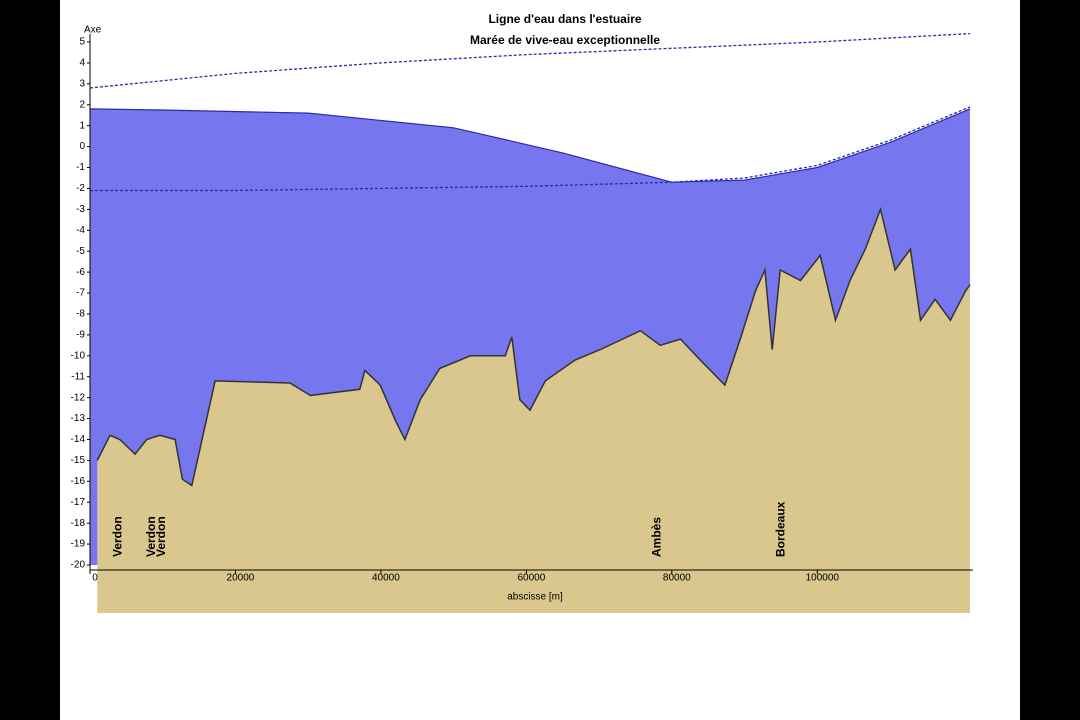  What do you see at coordinates (80, 251) in the screenshot?
I see `y-tick-label: -5` at bounding box center [80, 251].